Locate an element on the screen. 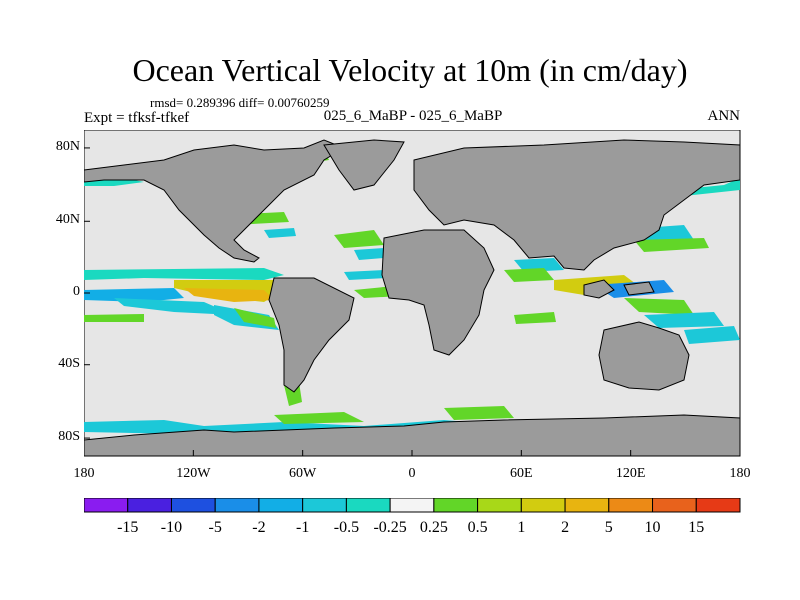 The height and width of the screenshot is (600, 800). colorbar-label: -1 is located at coordinates (302, 527).